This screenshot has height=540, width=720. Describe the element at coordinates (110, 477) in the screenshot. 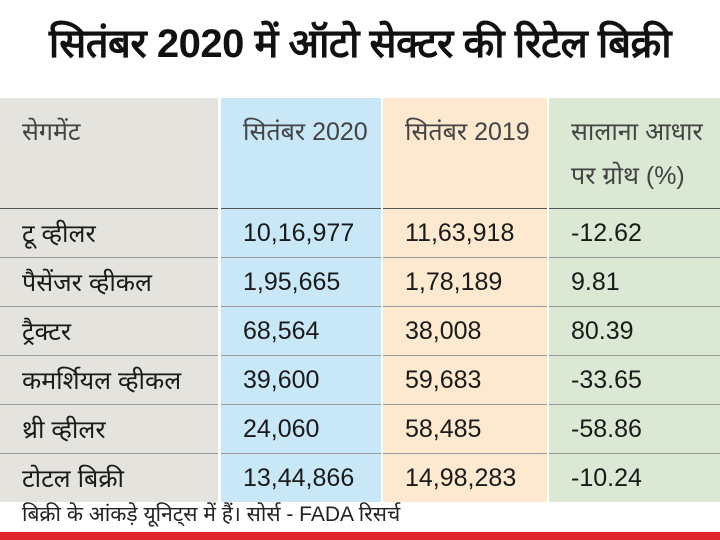

I see `table-cell: टोटल बिक्री` at that location.